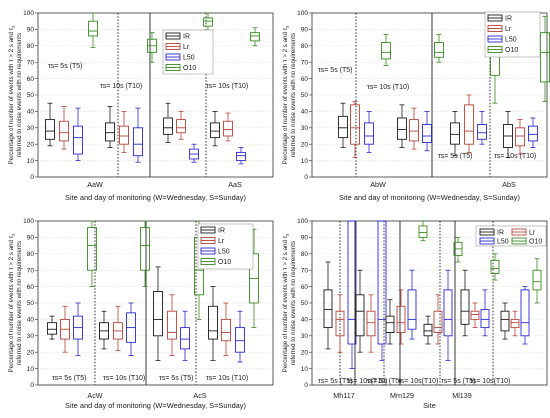 The image size is (550, 418). I want to click on y-tick-label: 40, so click(305, 112).